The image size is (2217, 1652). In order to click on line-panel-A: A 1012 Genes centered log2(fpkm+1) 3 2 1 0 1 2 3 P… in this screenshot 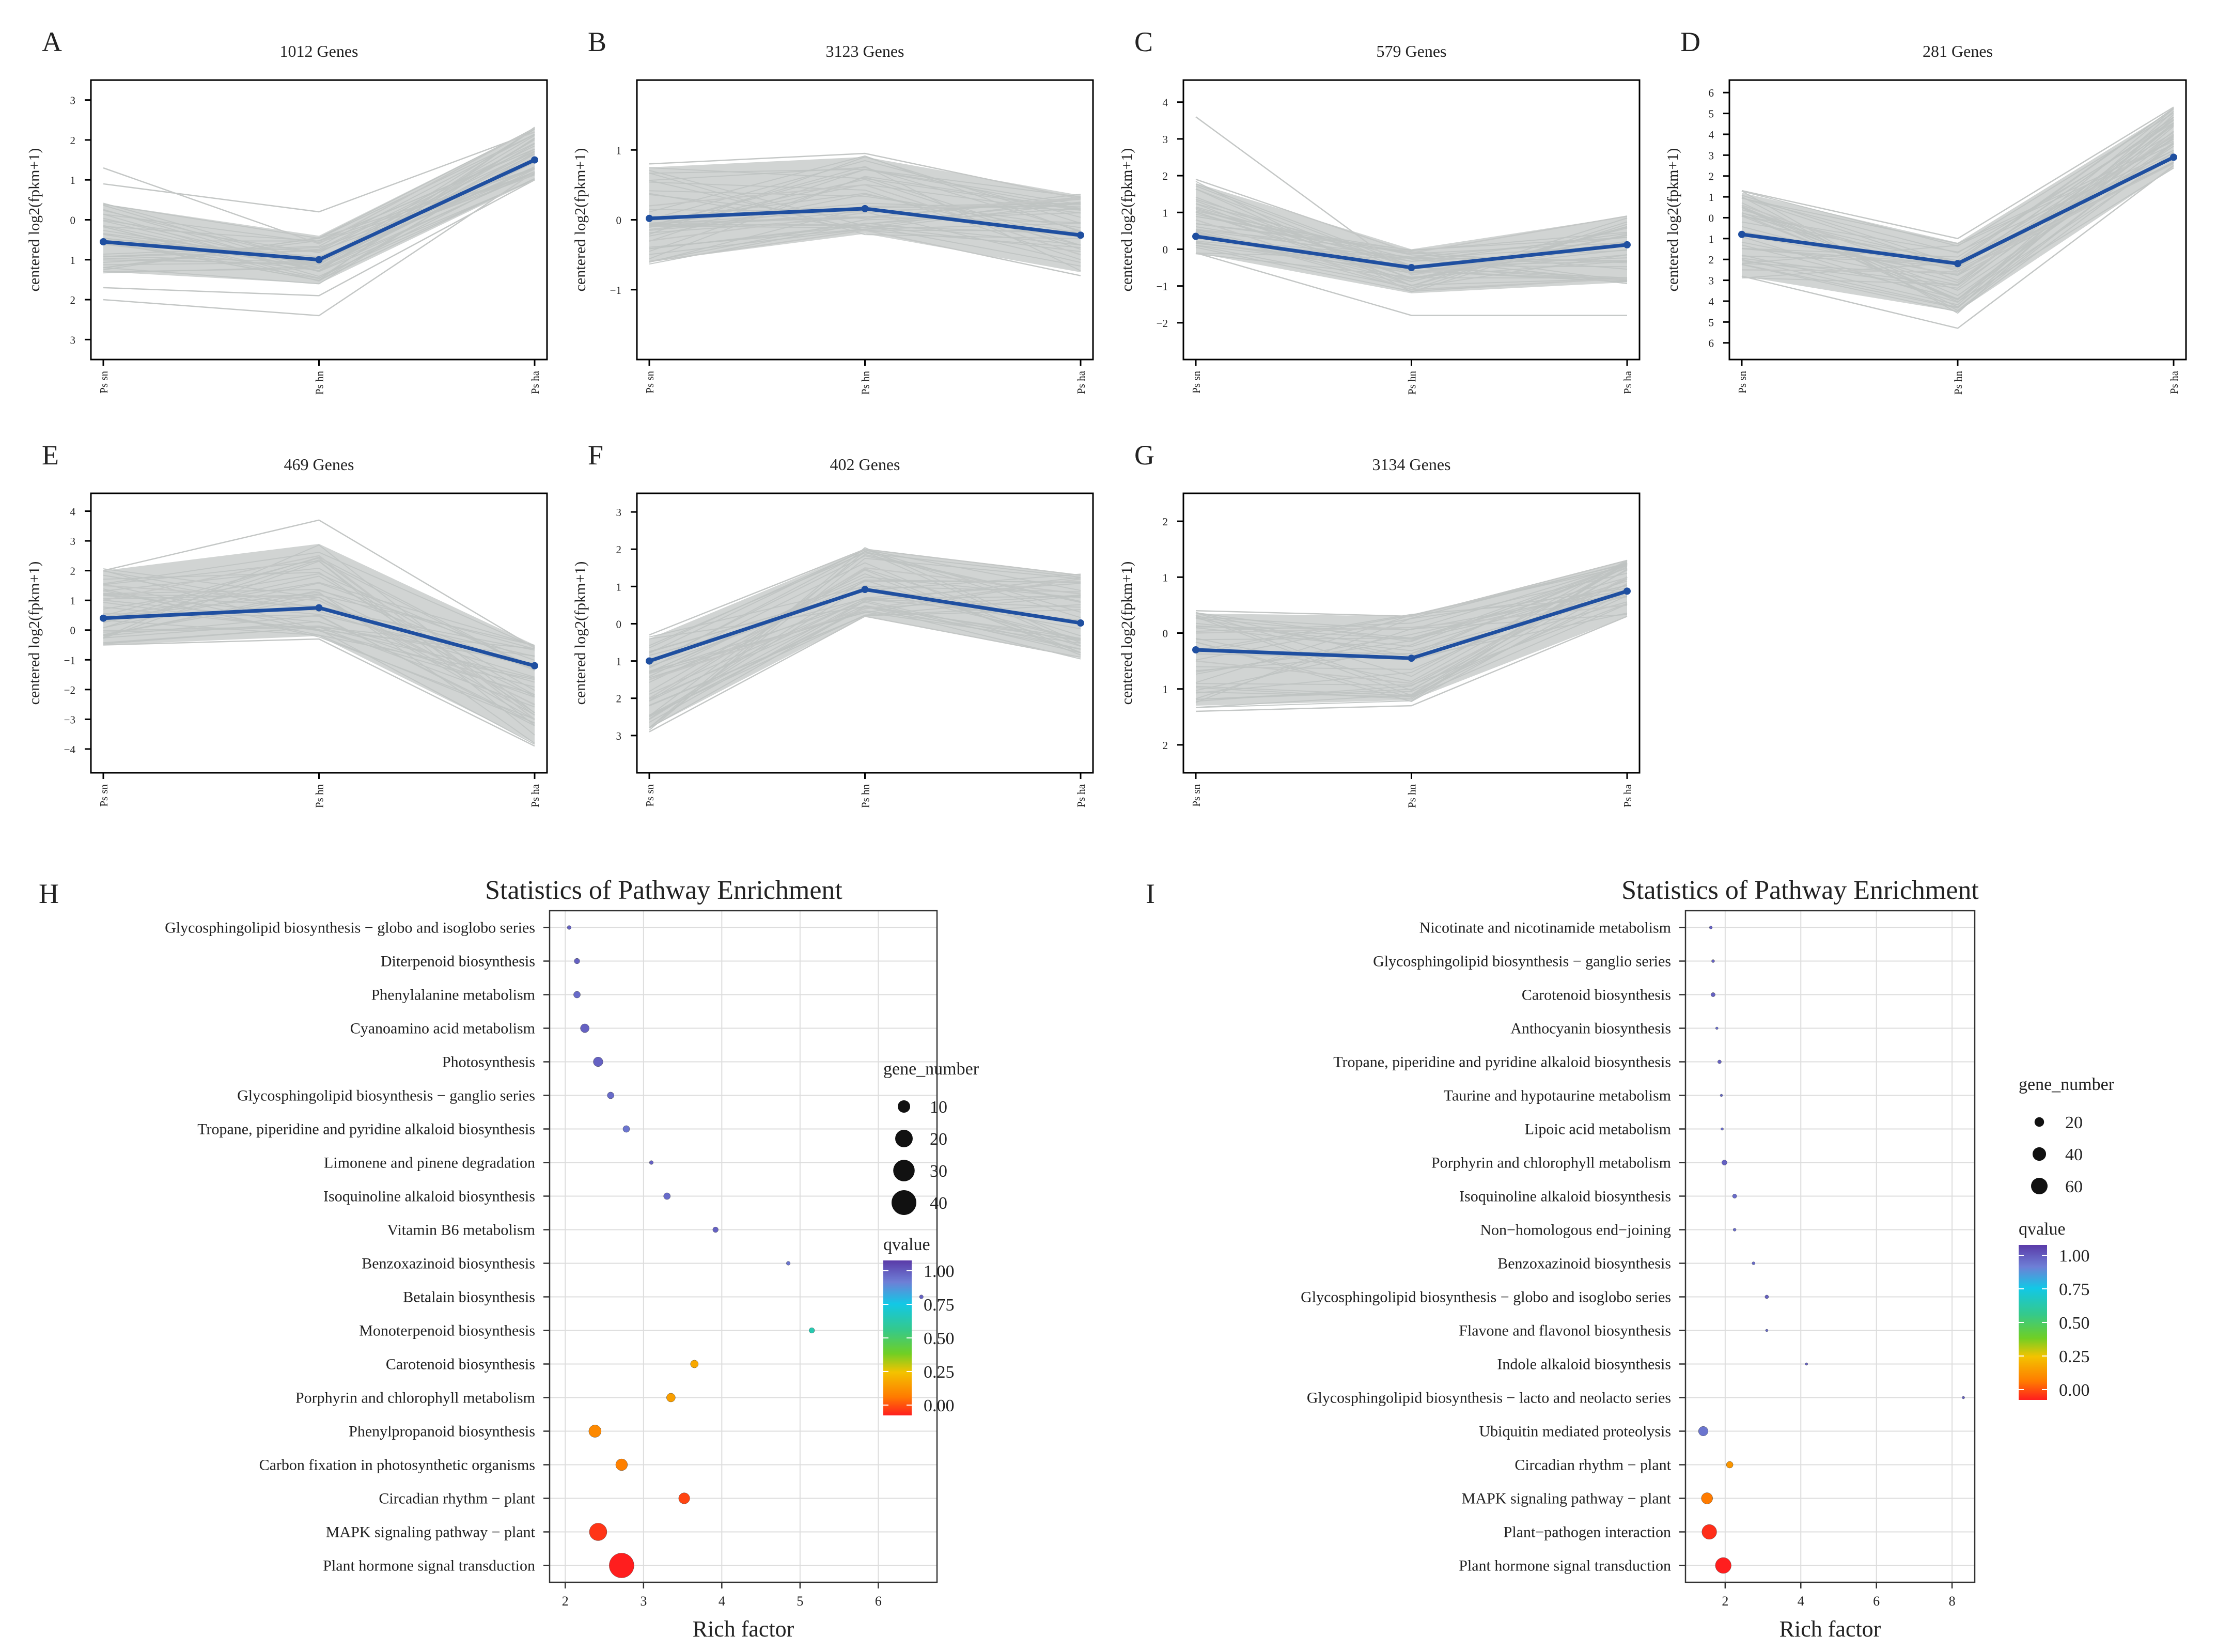, I will do `click(287, 210)`.